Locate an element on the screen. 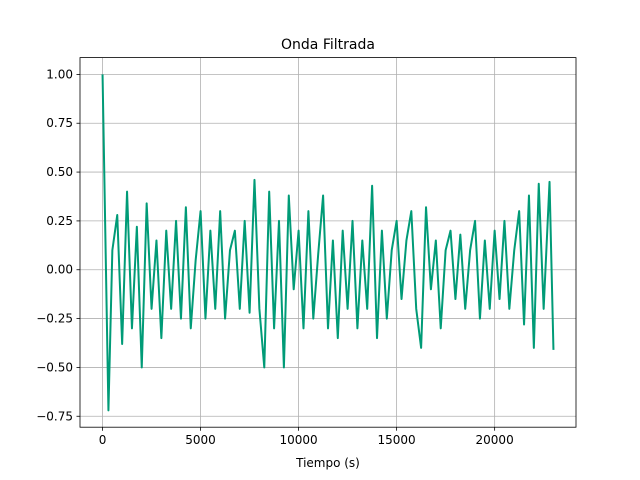 Image resolution: width=640 pixels, height=480 pixels. y-tick-label: −0.75 is located at coordinates (54, 416).